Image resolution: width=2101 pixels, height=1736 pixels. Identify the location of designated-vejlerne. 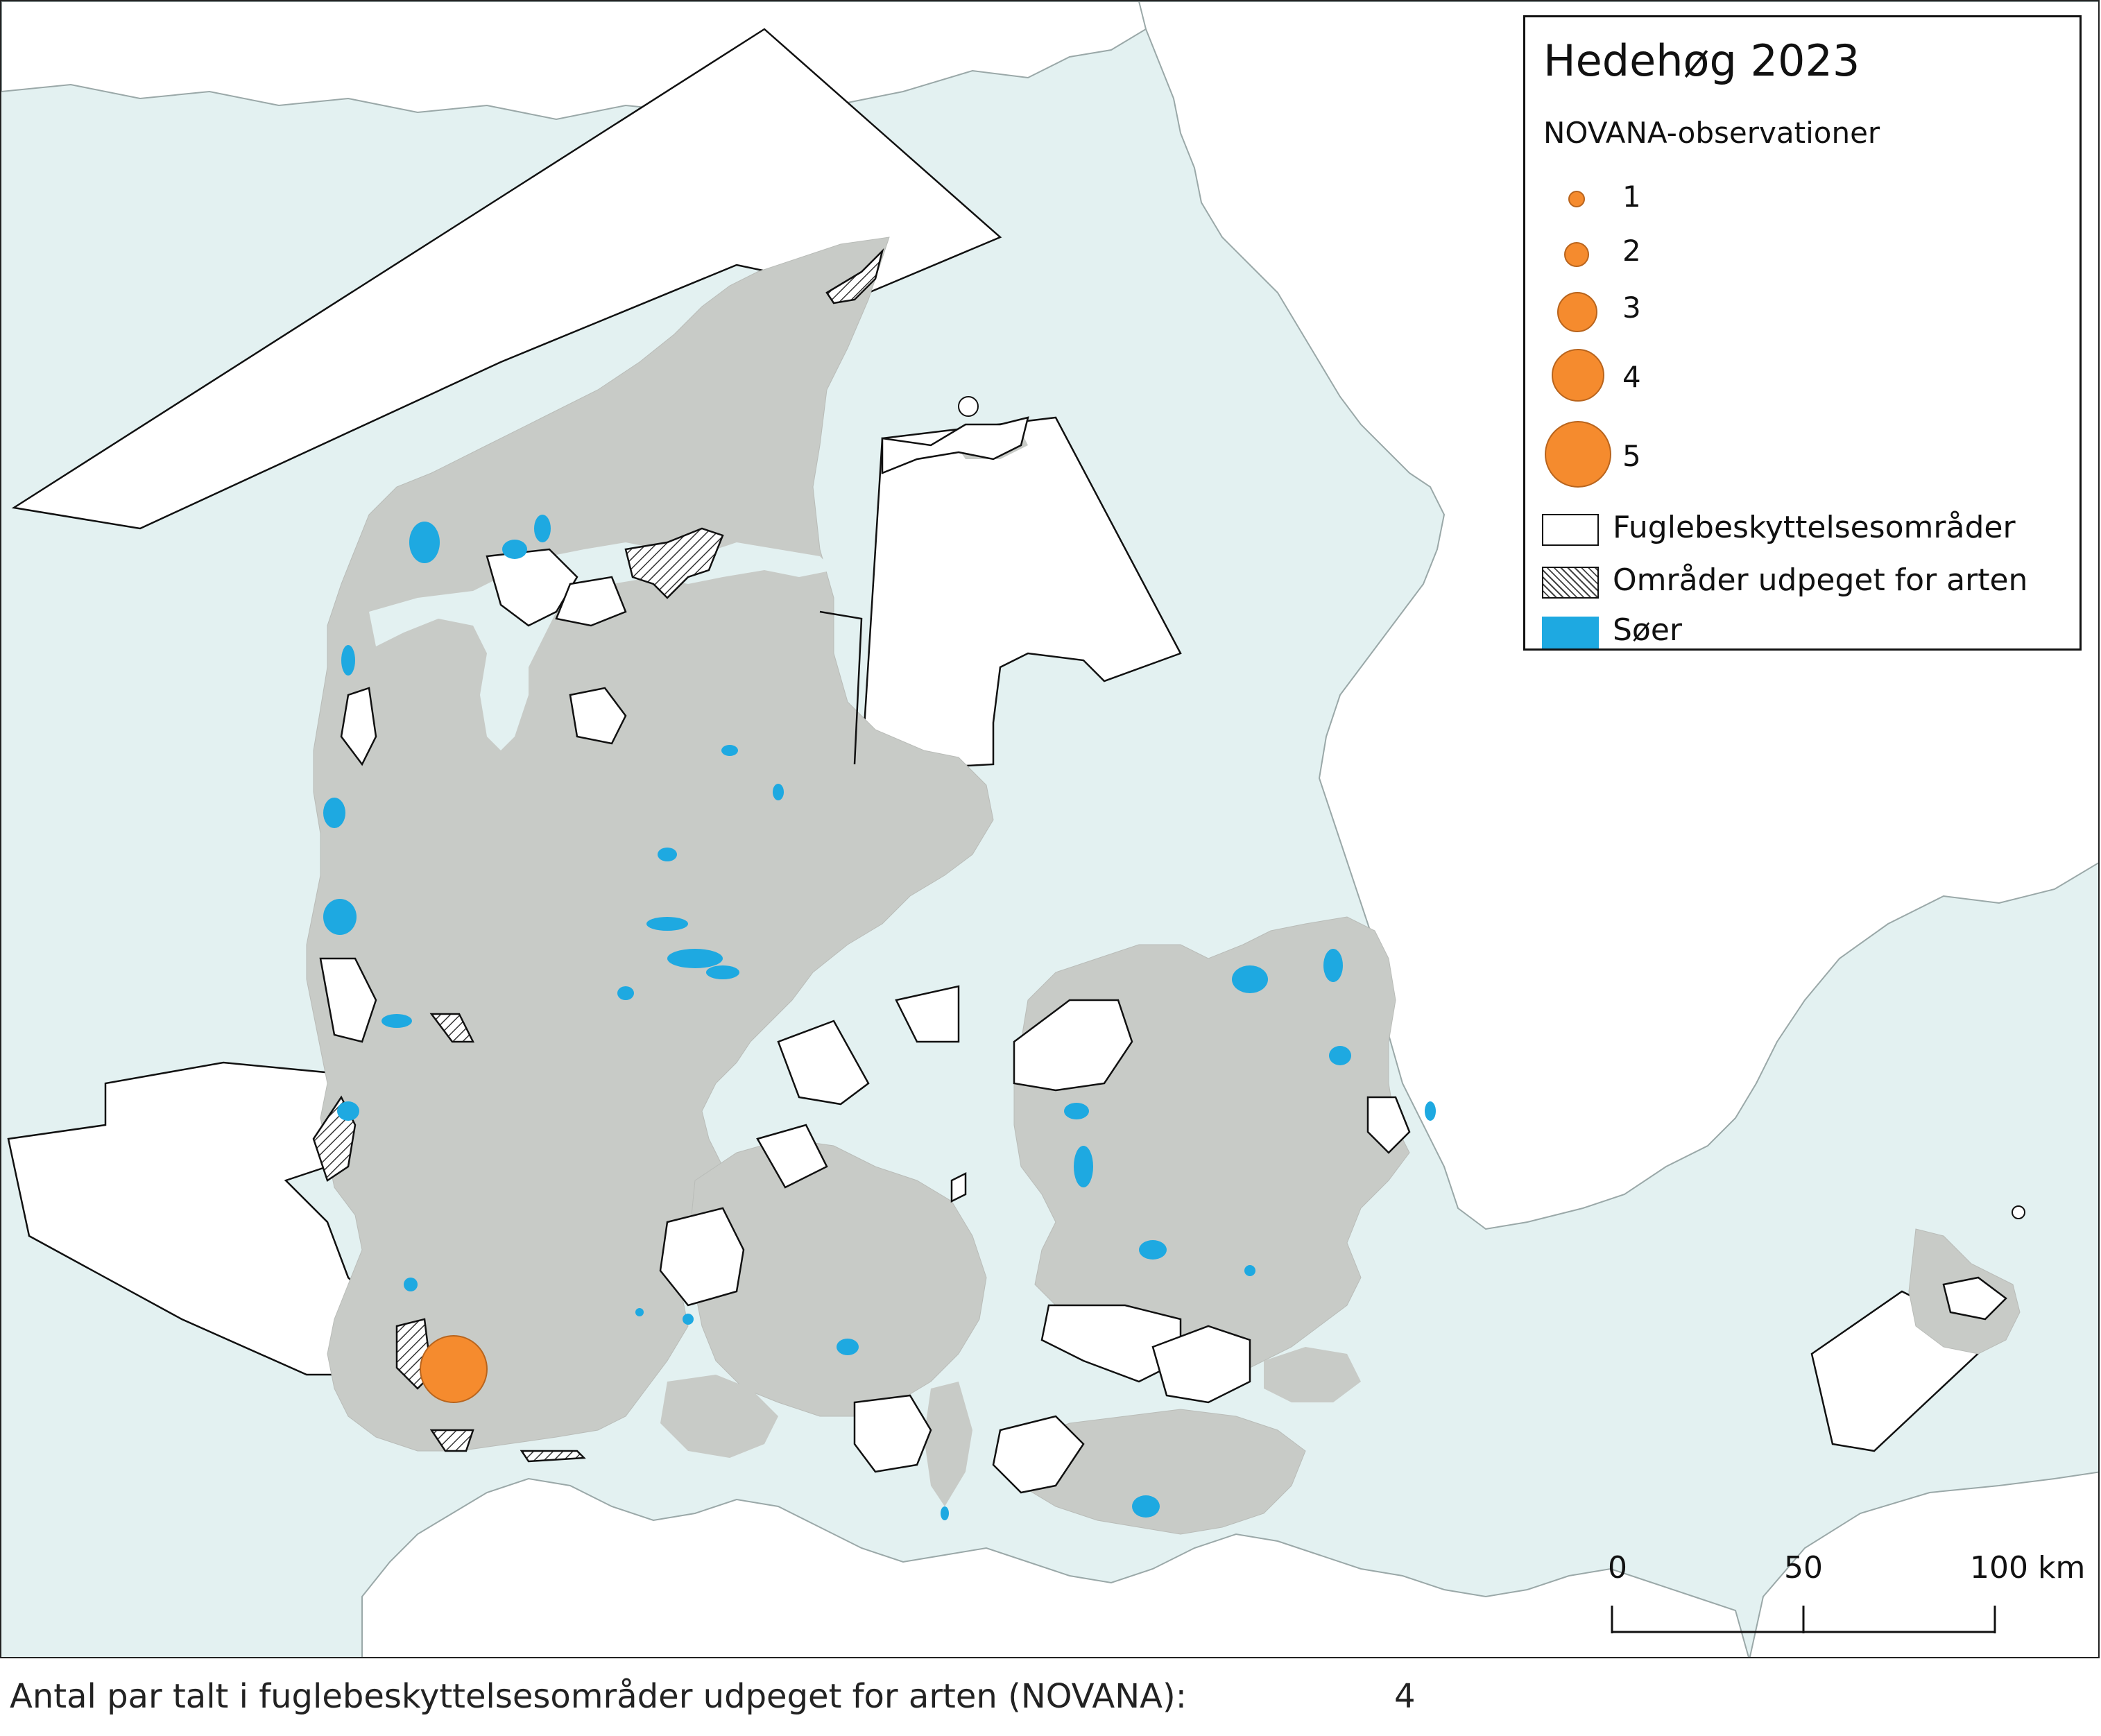
(674, 563).